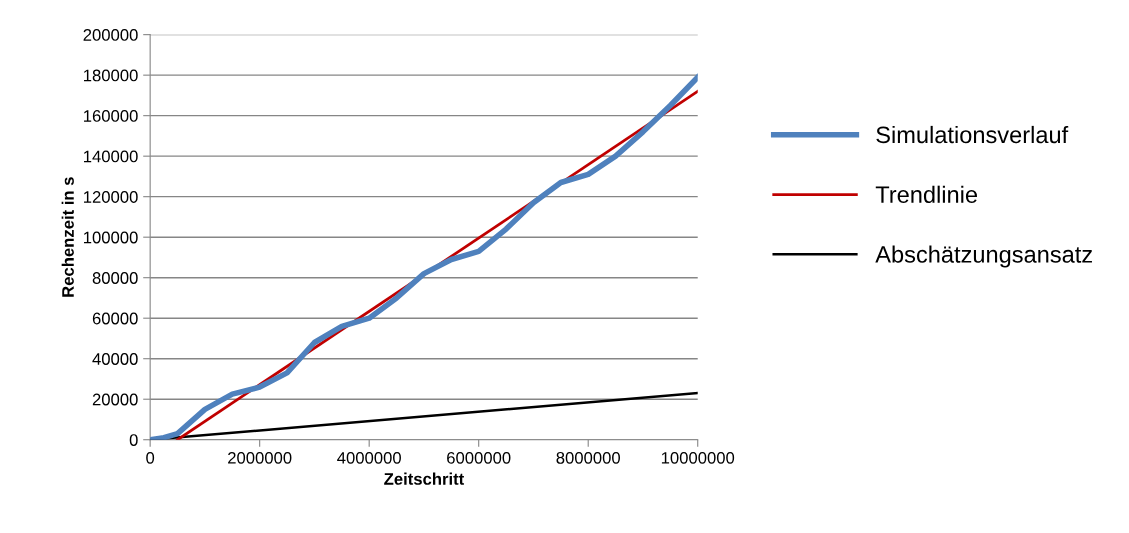 This screenshot has width=1129, height=533. What do you see at coordinates (115, 318) in the screenshot?
I see `y-tick-label: 60000` at bounding box center [115, 318].